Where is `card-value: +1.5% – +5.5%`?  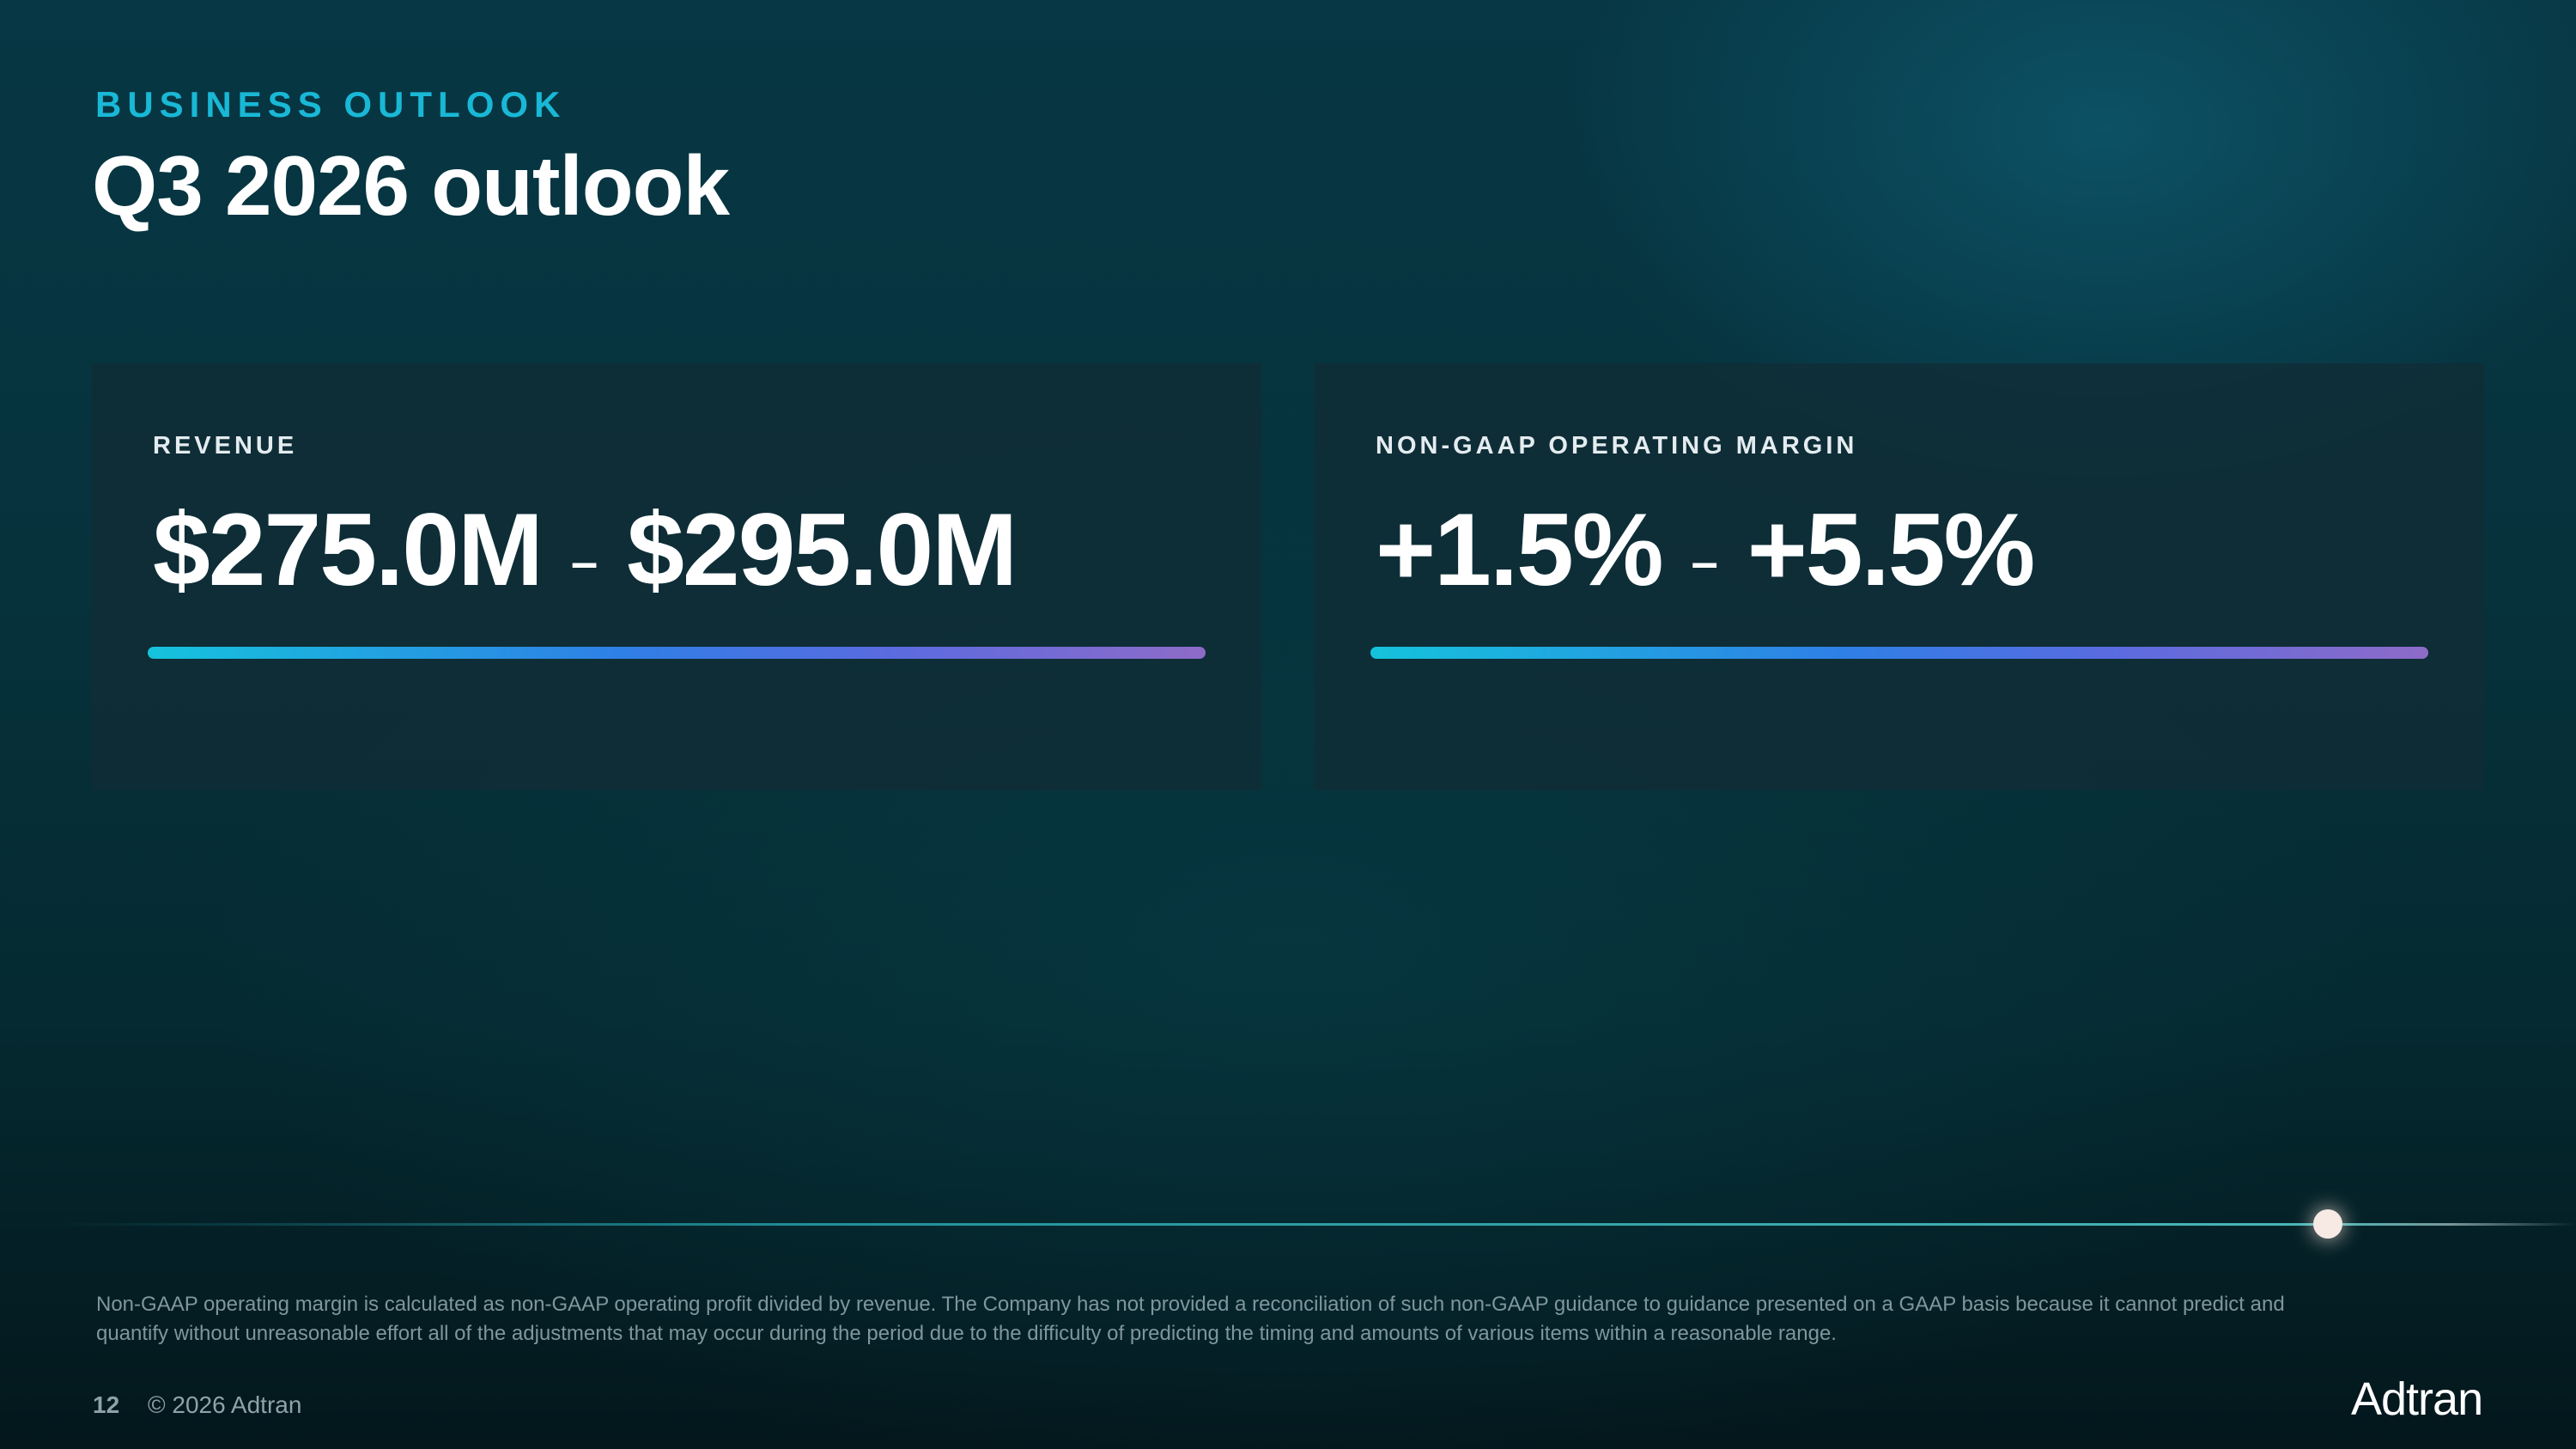
card-value: +1.5% – +5.5% is located at coordinates (1706, 549).